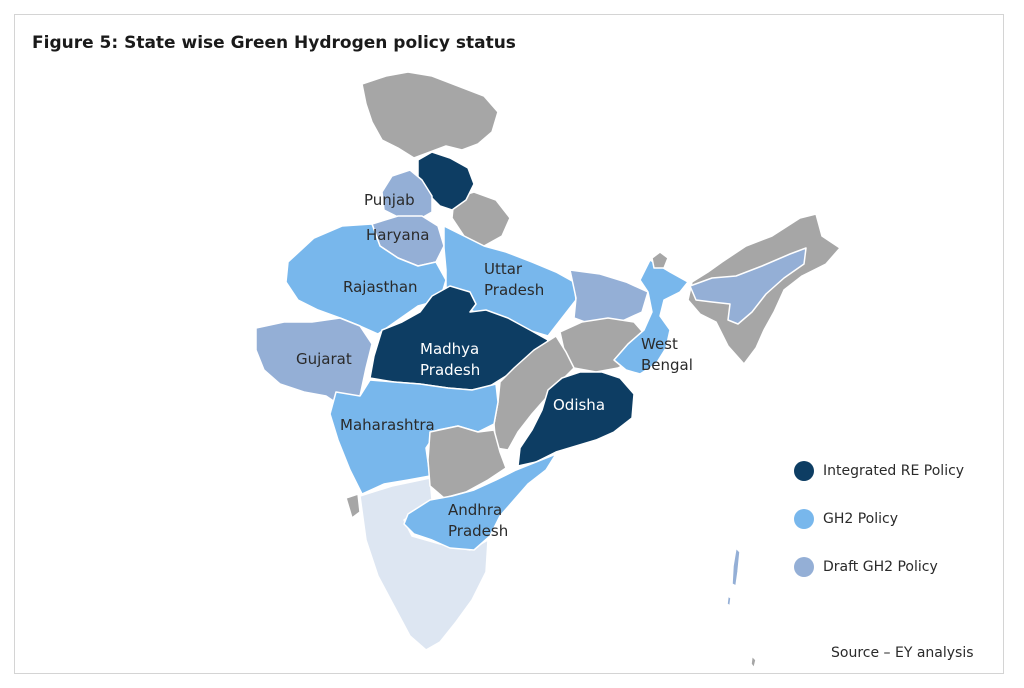  Describe the element at coordinates (397, 235) in the screenshot. I see `label-haryana: Haryana` at that location.